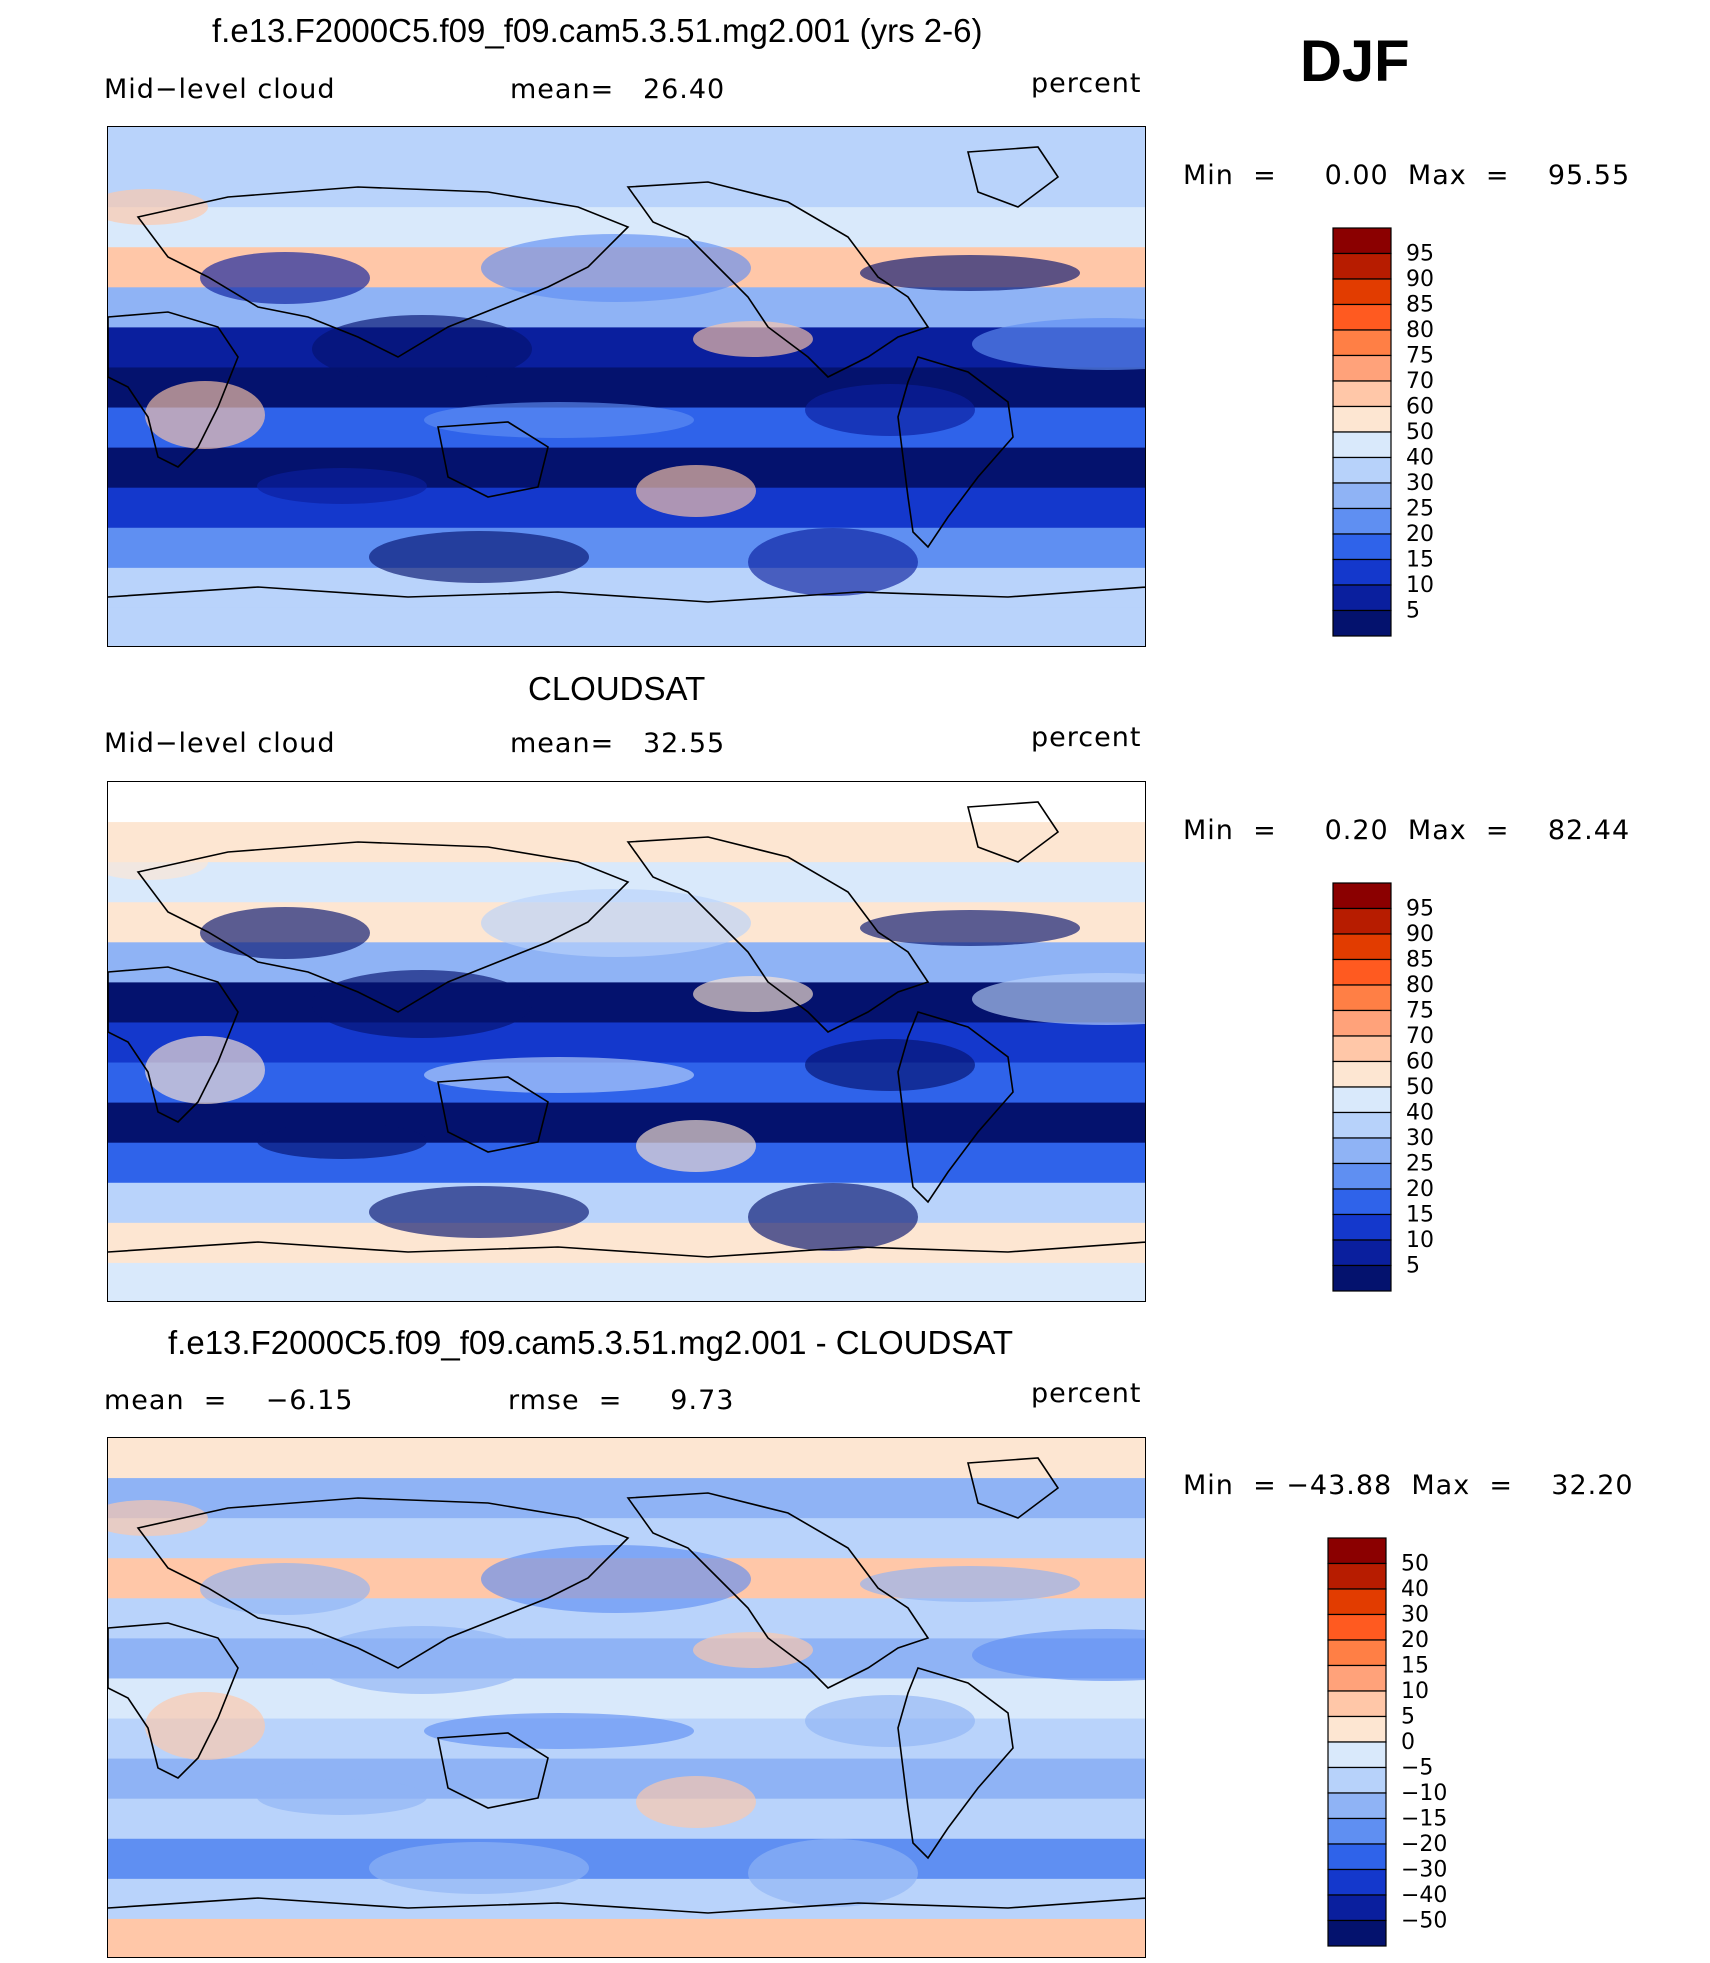 The height and width of the screenshot is (1963, 1710). Describe the element at coordinates (1420, 1062) in the screenshot. I see `colorbar-tick-label: 60` at that location.